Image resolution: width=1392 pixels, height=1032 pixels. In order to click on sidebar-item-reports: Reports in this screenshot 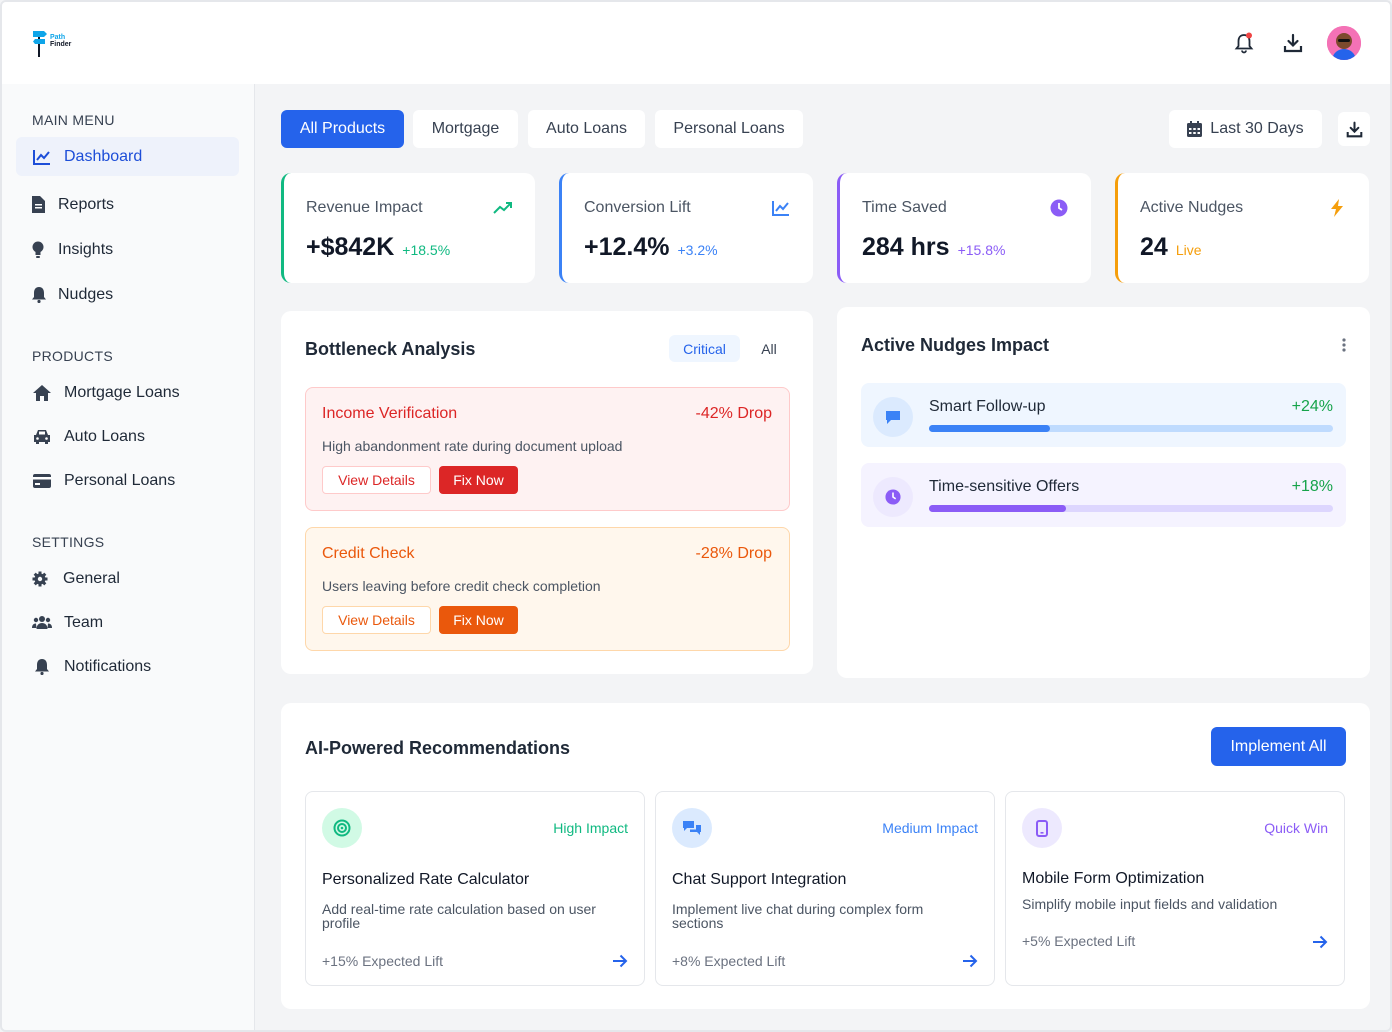, I will do `click(127, 204)`.